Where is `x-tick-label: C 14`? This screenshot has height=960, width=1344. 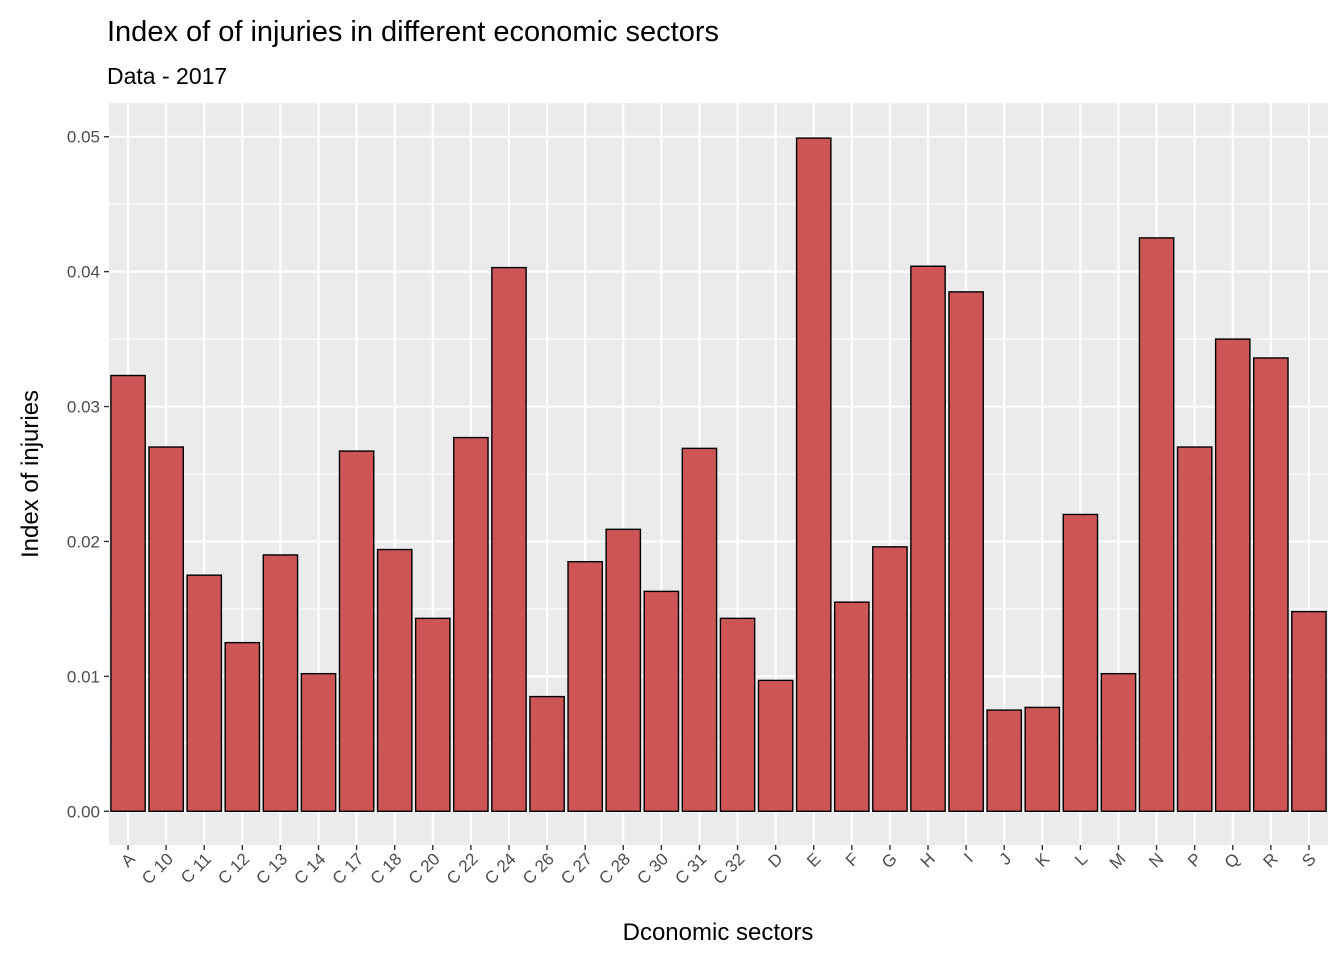 x-tick-label: C 14 is located at coordinates (310, 868).